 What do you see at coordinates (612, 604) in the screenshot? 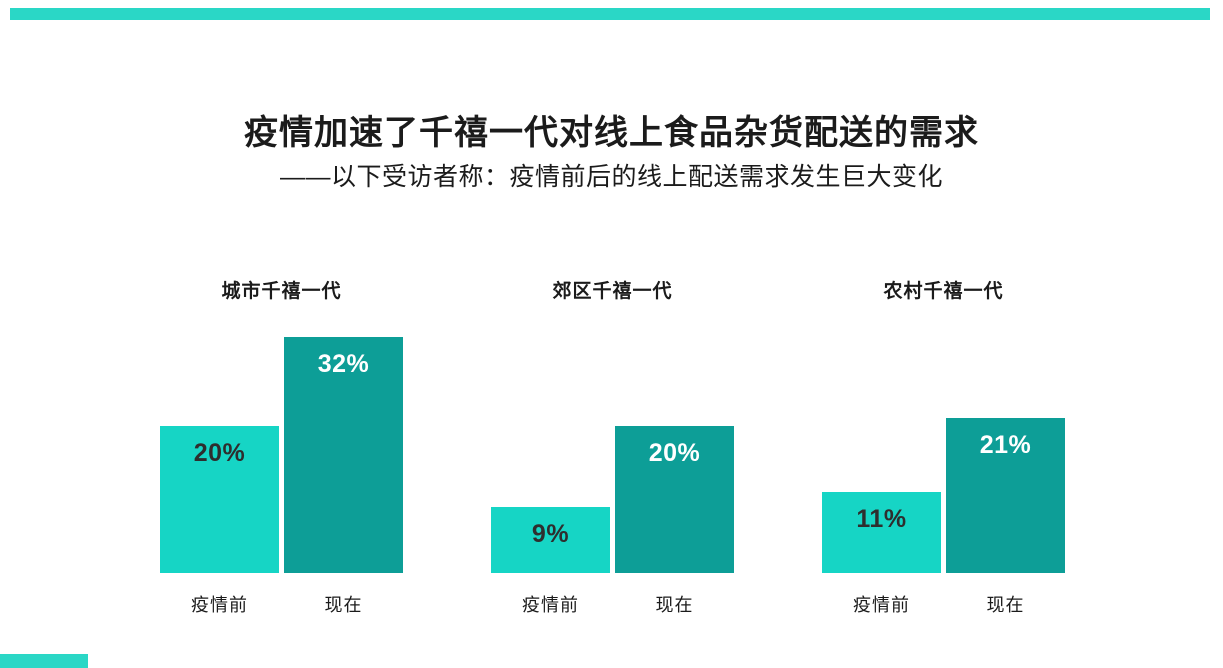
I see `x-axis-labels-suburban: 疫情前 现在` at bounding box center [612, 604].